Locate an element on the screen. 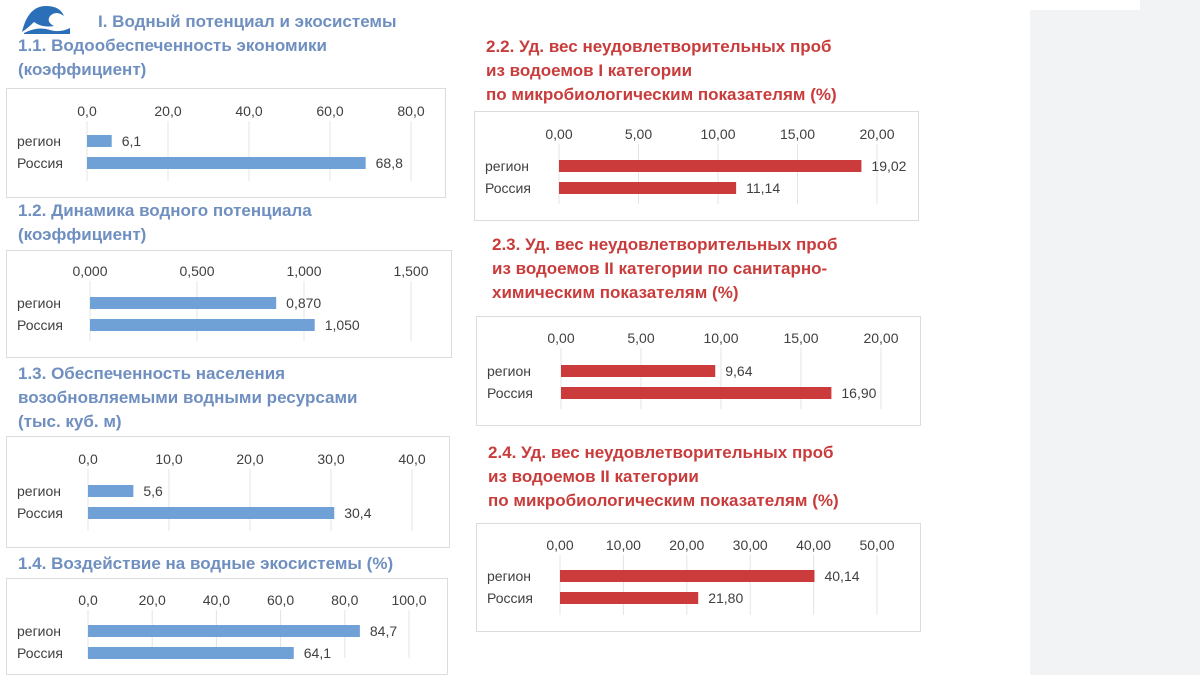  right-gutter is located at coordinates (1115, 337).